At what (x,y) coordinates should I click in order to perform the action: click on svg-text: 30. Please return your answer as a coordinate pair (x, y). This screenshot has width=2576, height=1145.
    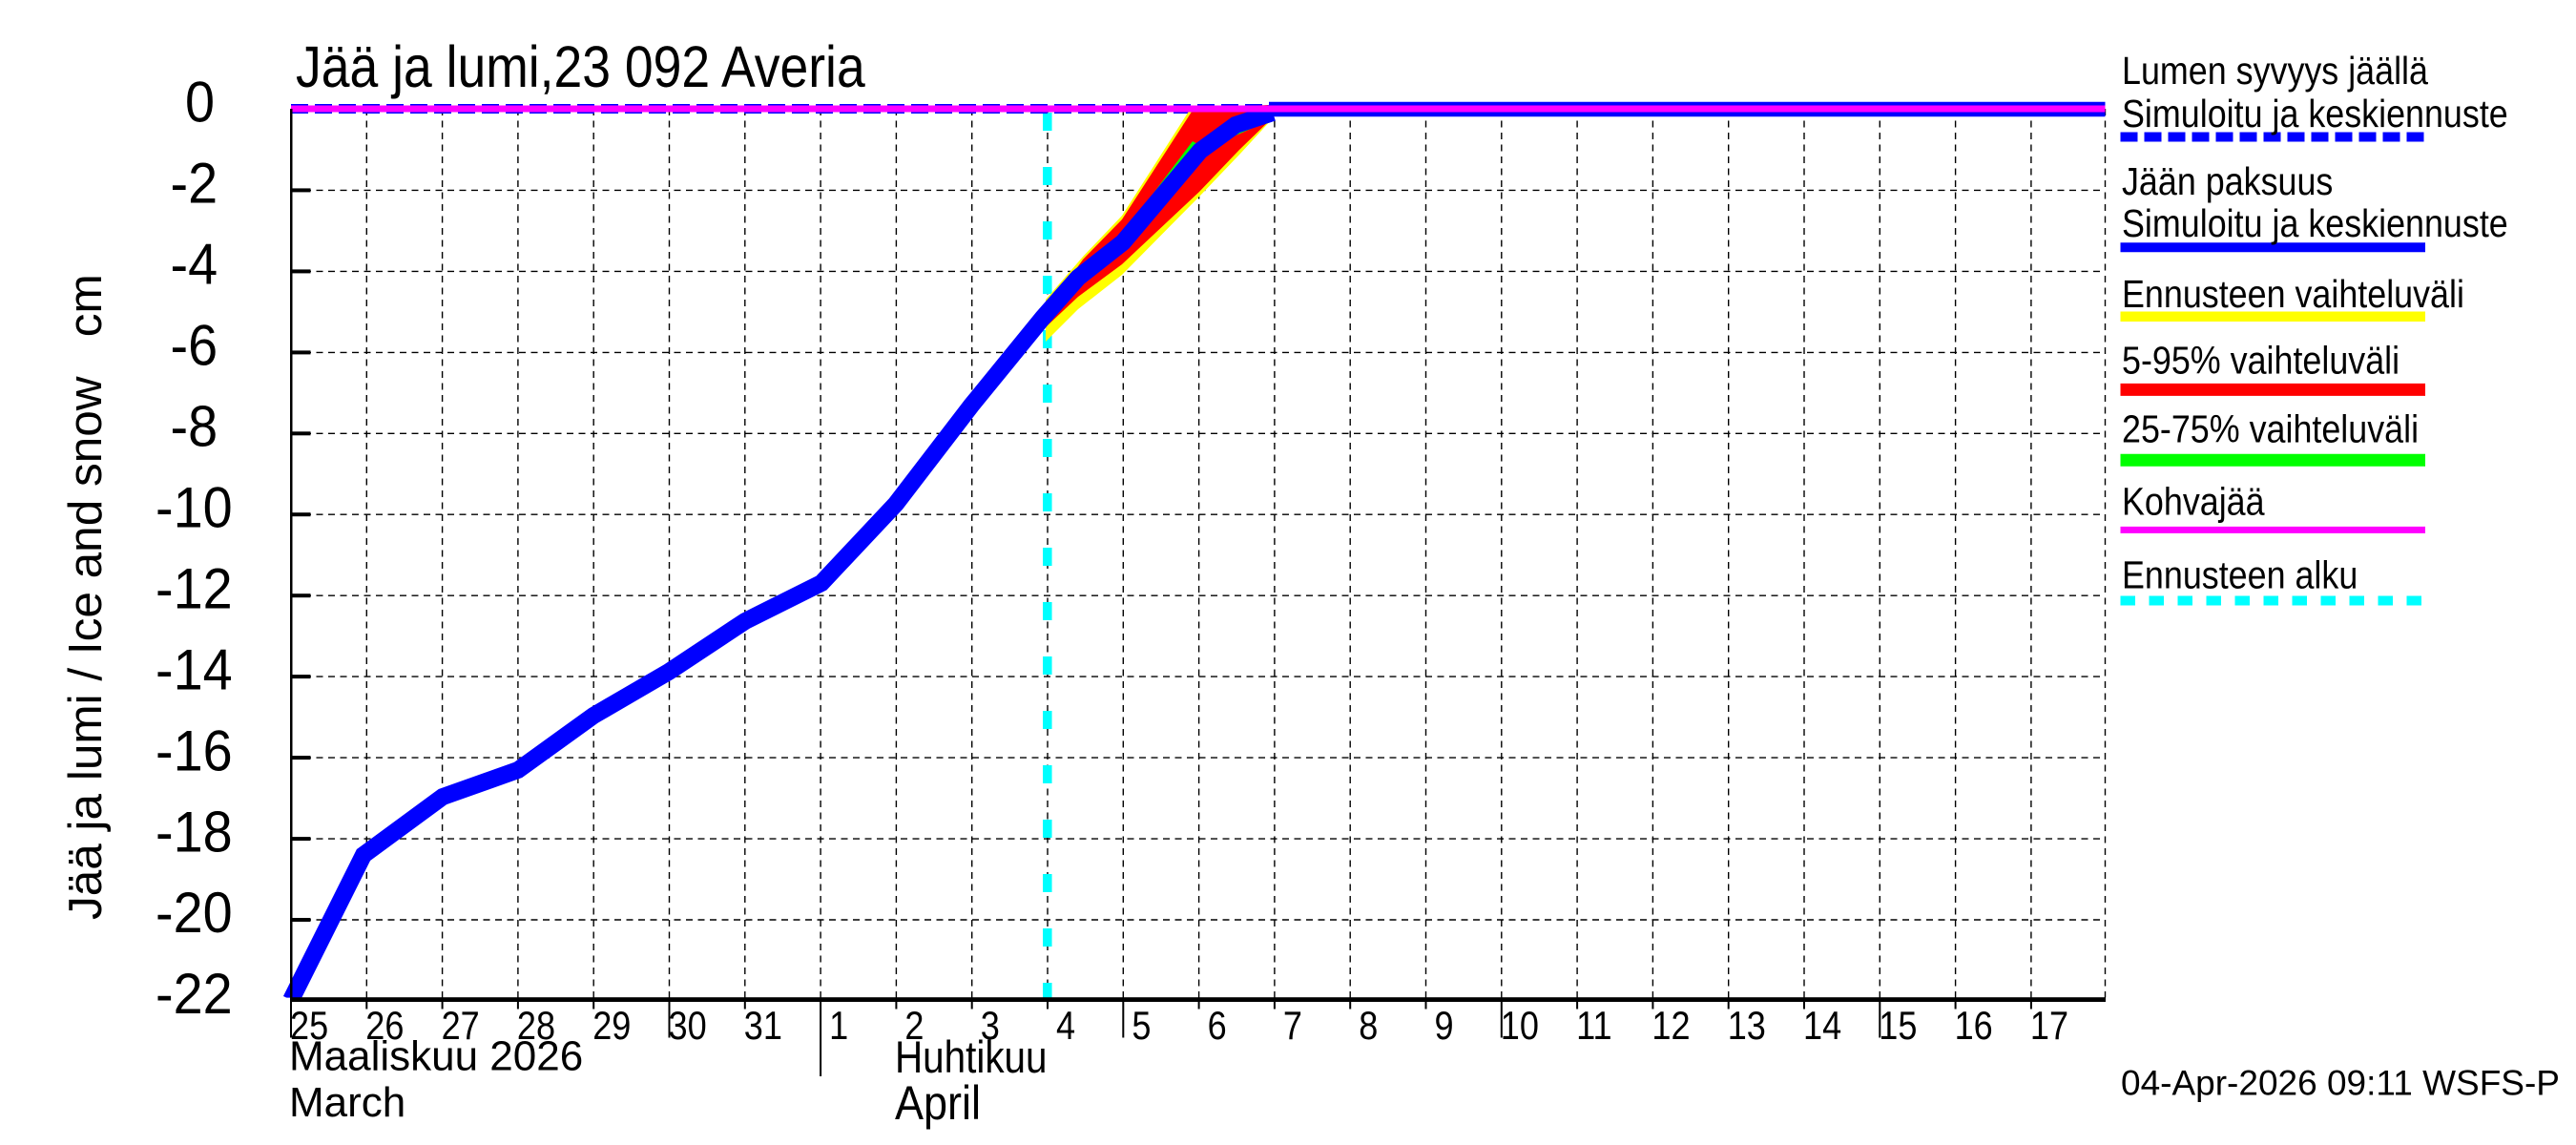
    Looking at the image, I should click on (688, 1027).